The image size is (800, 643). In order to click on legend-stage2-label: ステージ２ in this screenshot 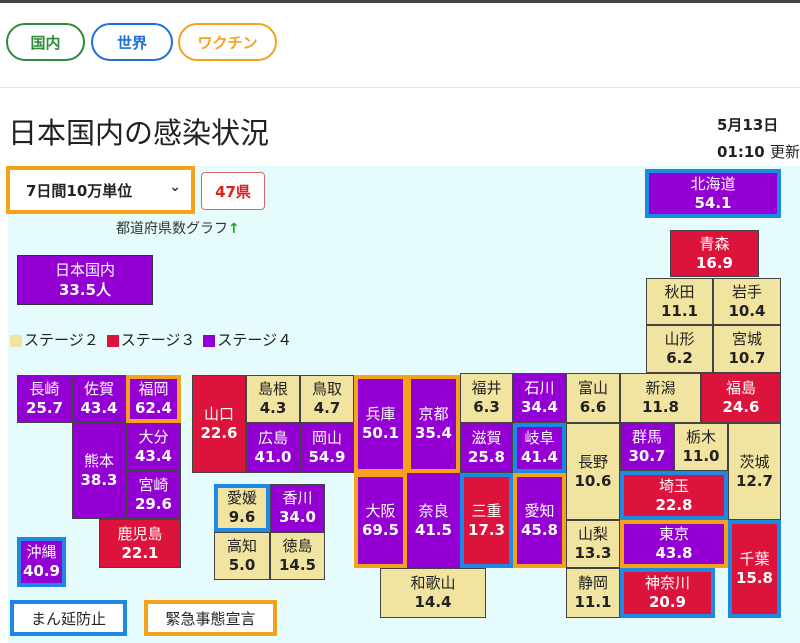, I will do `click(61, 340)`.